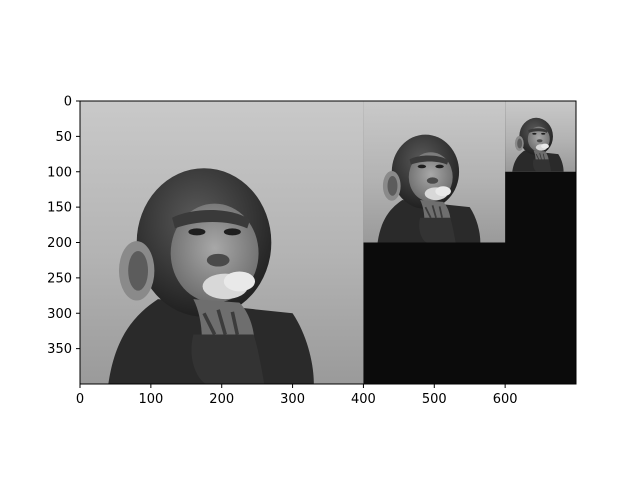  What do you see at coordinates (59, 208) in the screenshot?
I see `y-tick-label: 150` at bounding box center [59, 208].